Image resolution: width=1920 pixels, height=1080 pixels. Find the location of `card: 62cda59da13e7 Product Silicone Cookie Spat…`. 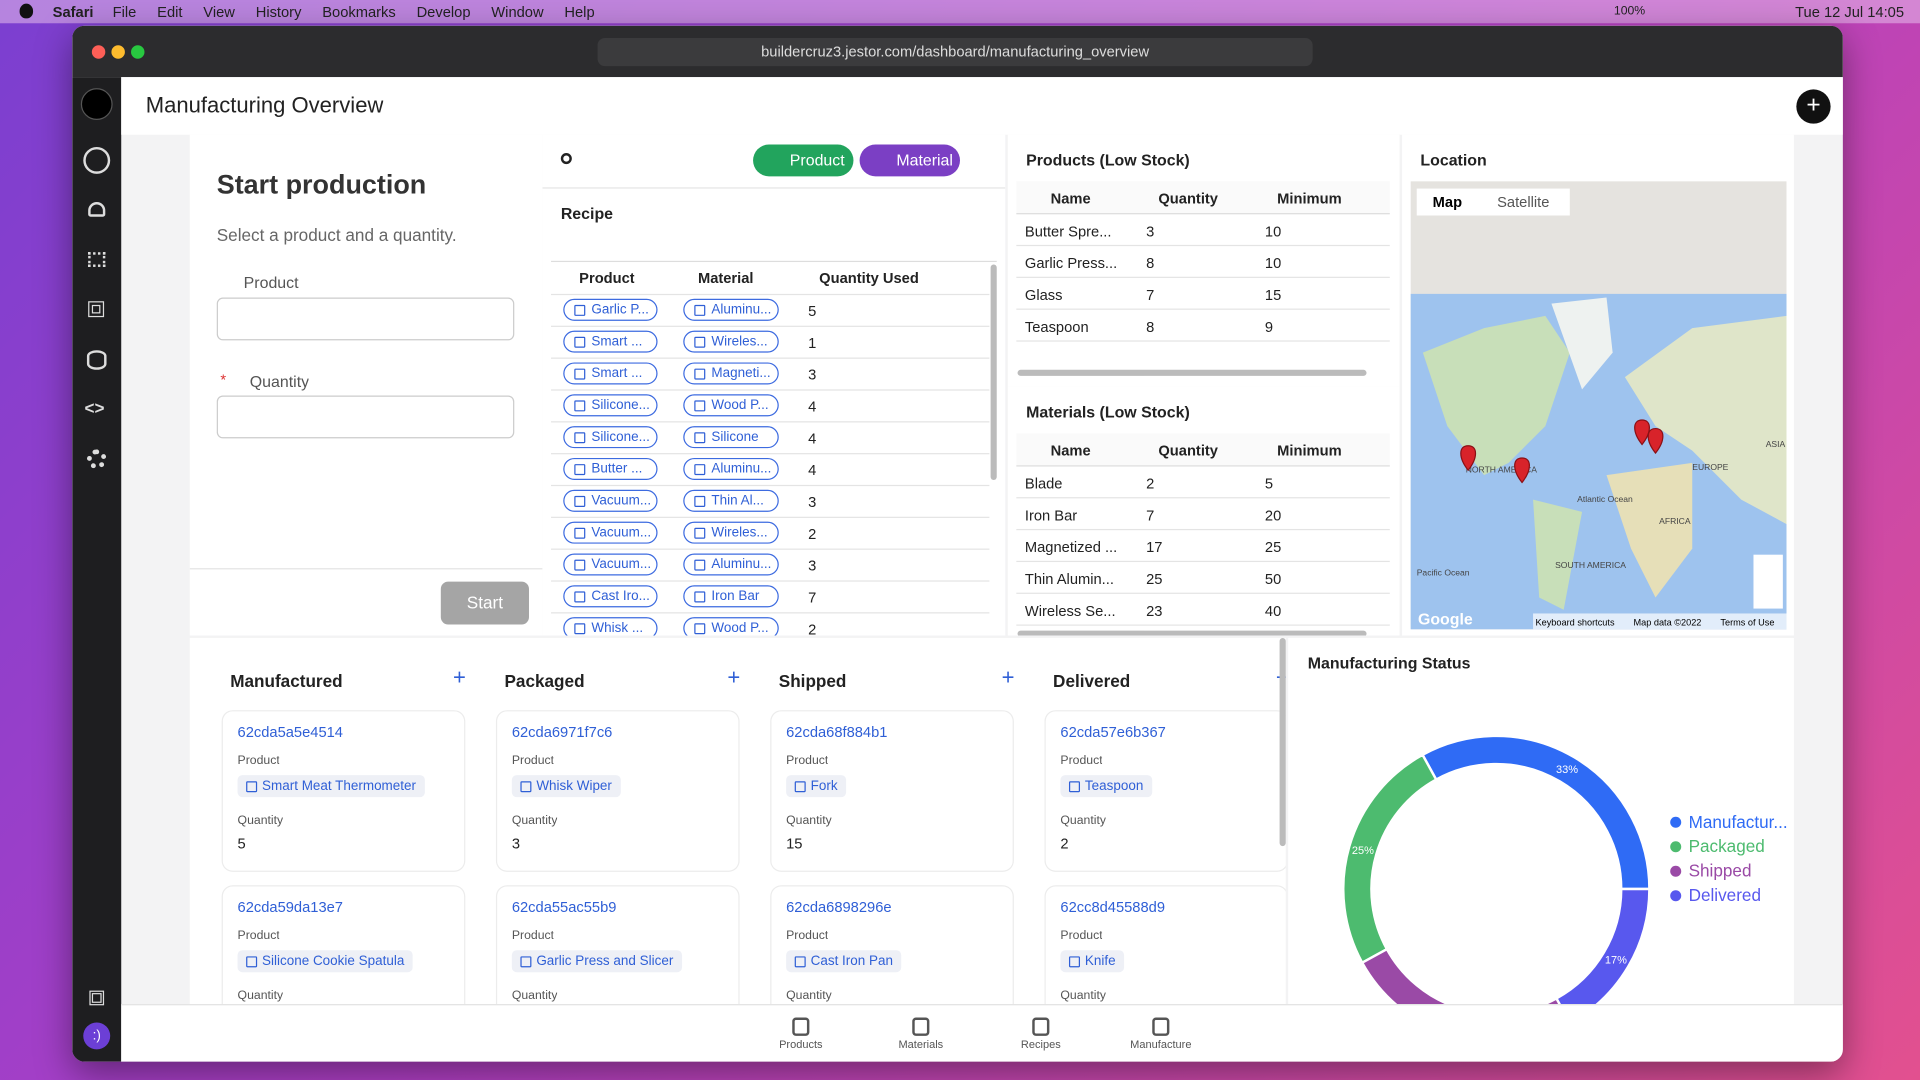

card: 62cda59da13e7 Product Silicone Cookie Spat… is located at coordinates (343, 945).